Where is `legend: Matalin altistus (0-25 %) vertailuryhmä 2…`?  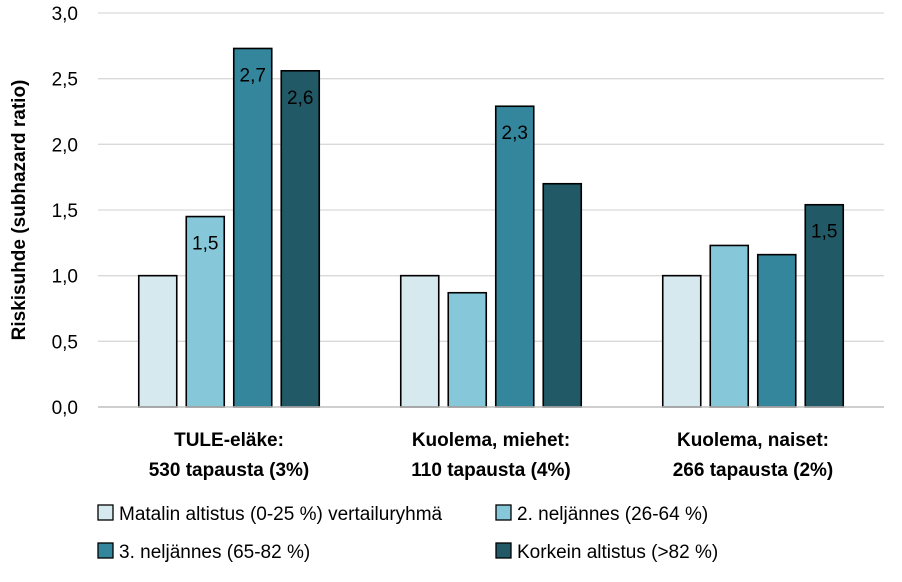 legend: Matalin altistus (0-25 %) vertailuryhmä 2… is located at coordinates (407, 533).